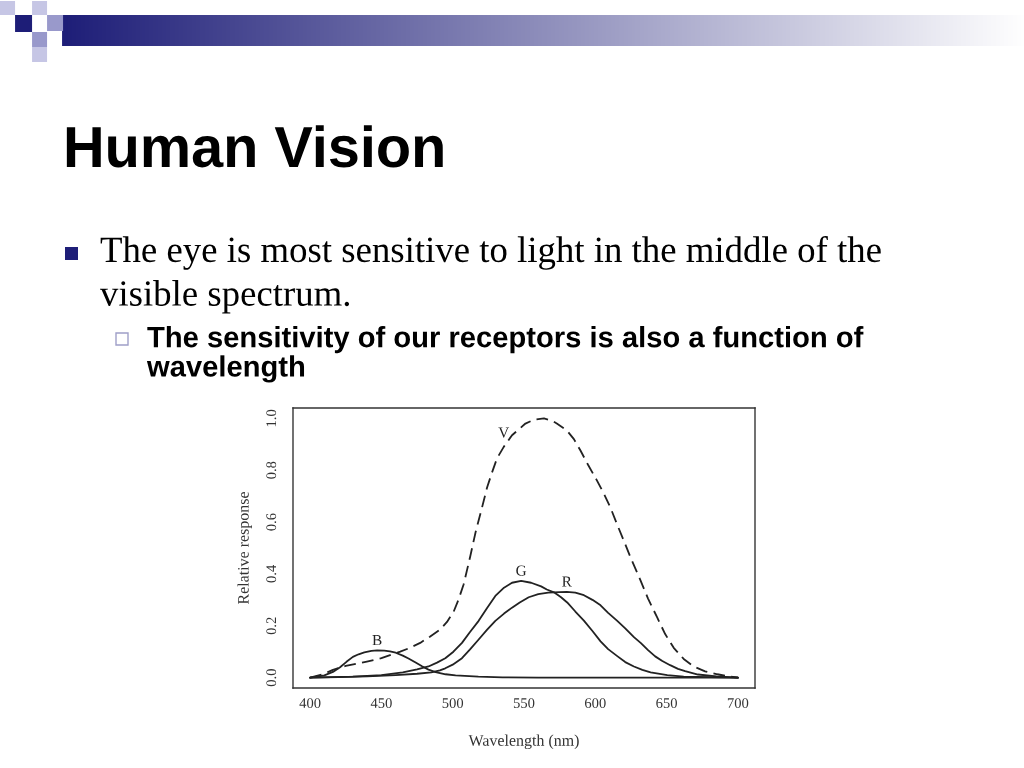 The height and width of the screenshot is (768, 1024). I want to click on x-tick-label: 400, so click(310, 703).